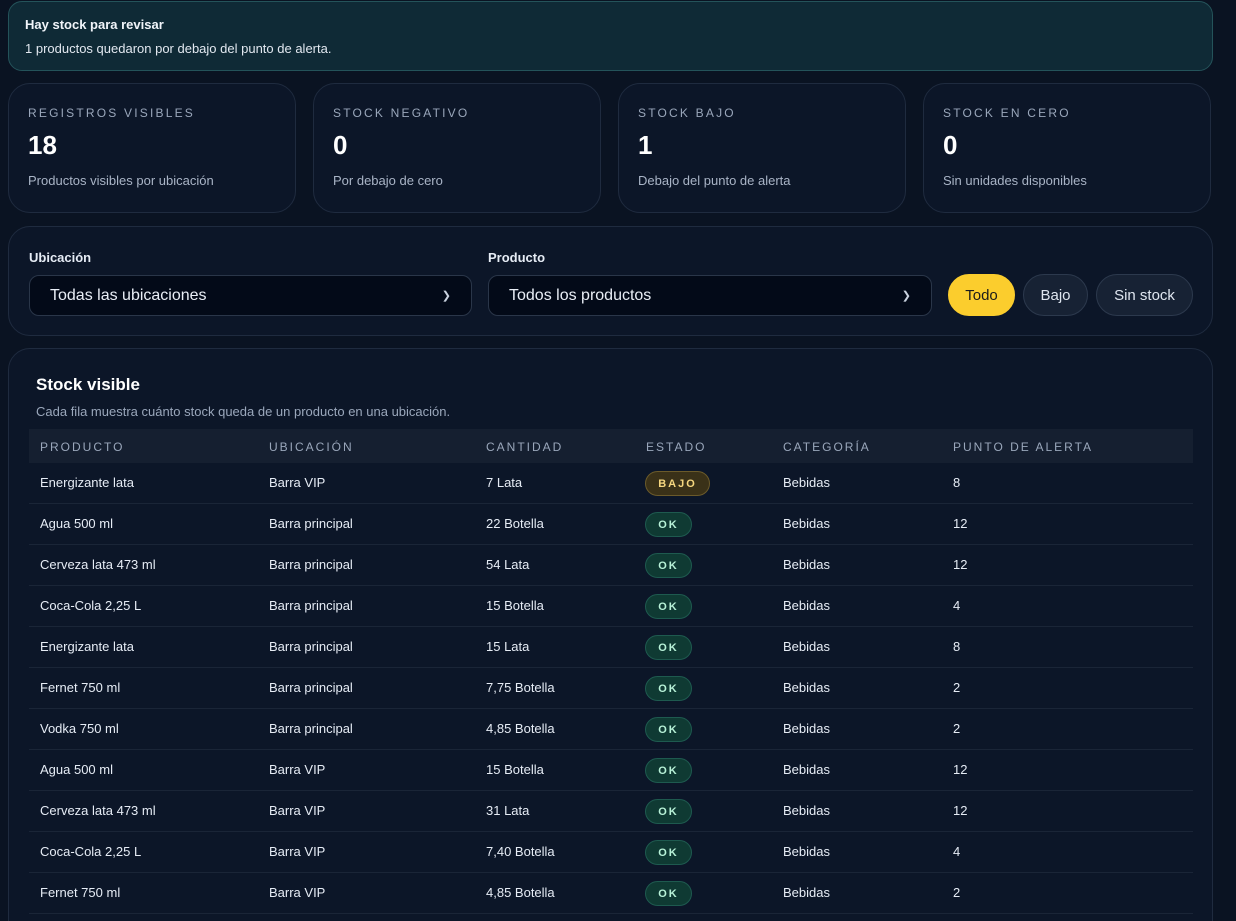  I want to click on card-desc: Debajo del punto de alerta, so click(714, 180).